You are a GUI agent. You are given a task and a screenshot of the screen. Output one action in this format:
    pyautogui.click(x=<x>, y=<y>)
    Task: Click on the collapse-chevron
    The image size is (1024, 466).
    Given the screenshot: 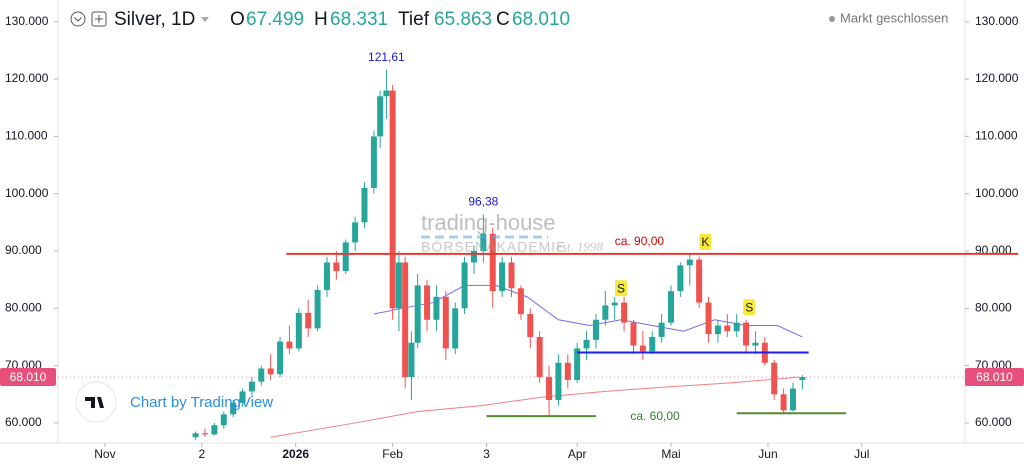 What is the action you would take?
    pyautogui.click(x=78, y=19)
    